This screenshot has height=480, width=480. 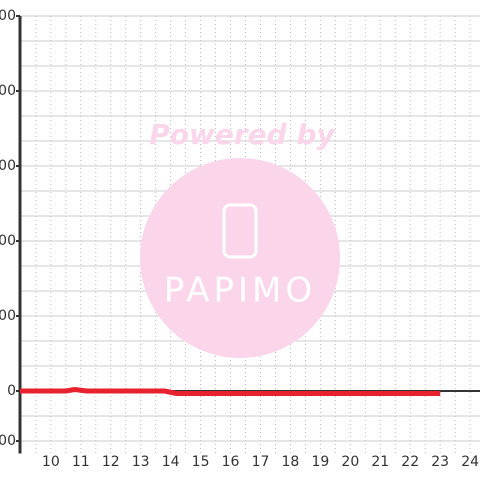 I want to click on x-tick-label: 24, so click(x=470, y=462).